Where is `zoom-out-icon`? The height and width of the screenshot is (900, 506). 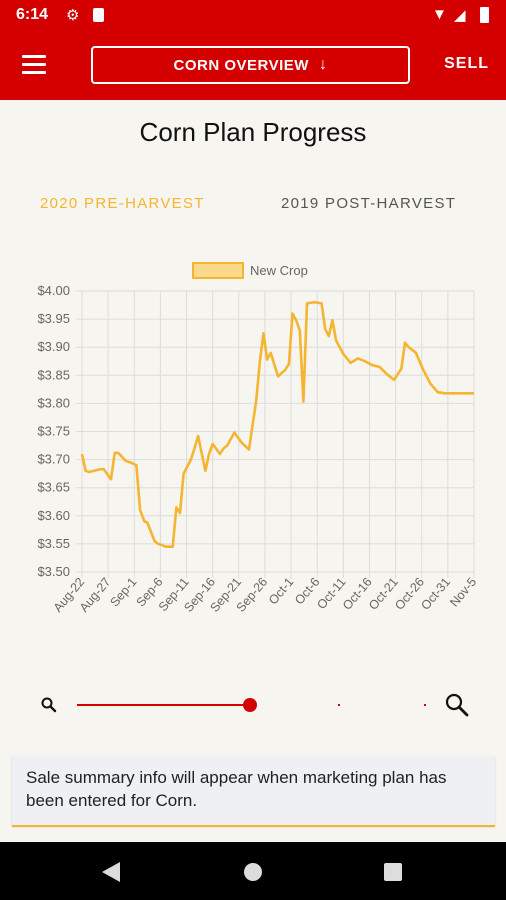
zoom-out-icon is located at coordinates (49, 705).